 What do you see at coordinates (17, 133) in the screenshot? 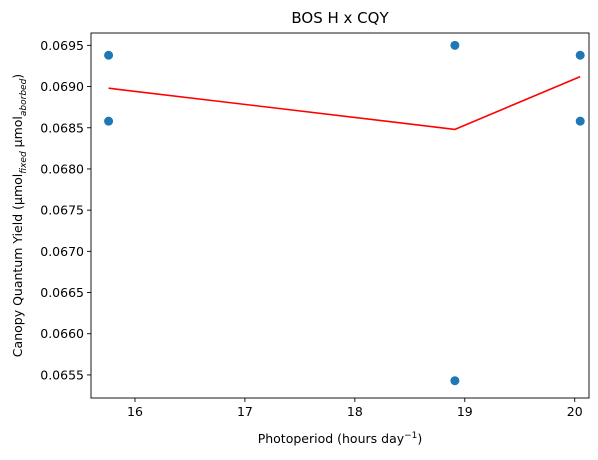
I see `y-axis-label-mid: μmol` at bounding box center [17, 133].